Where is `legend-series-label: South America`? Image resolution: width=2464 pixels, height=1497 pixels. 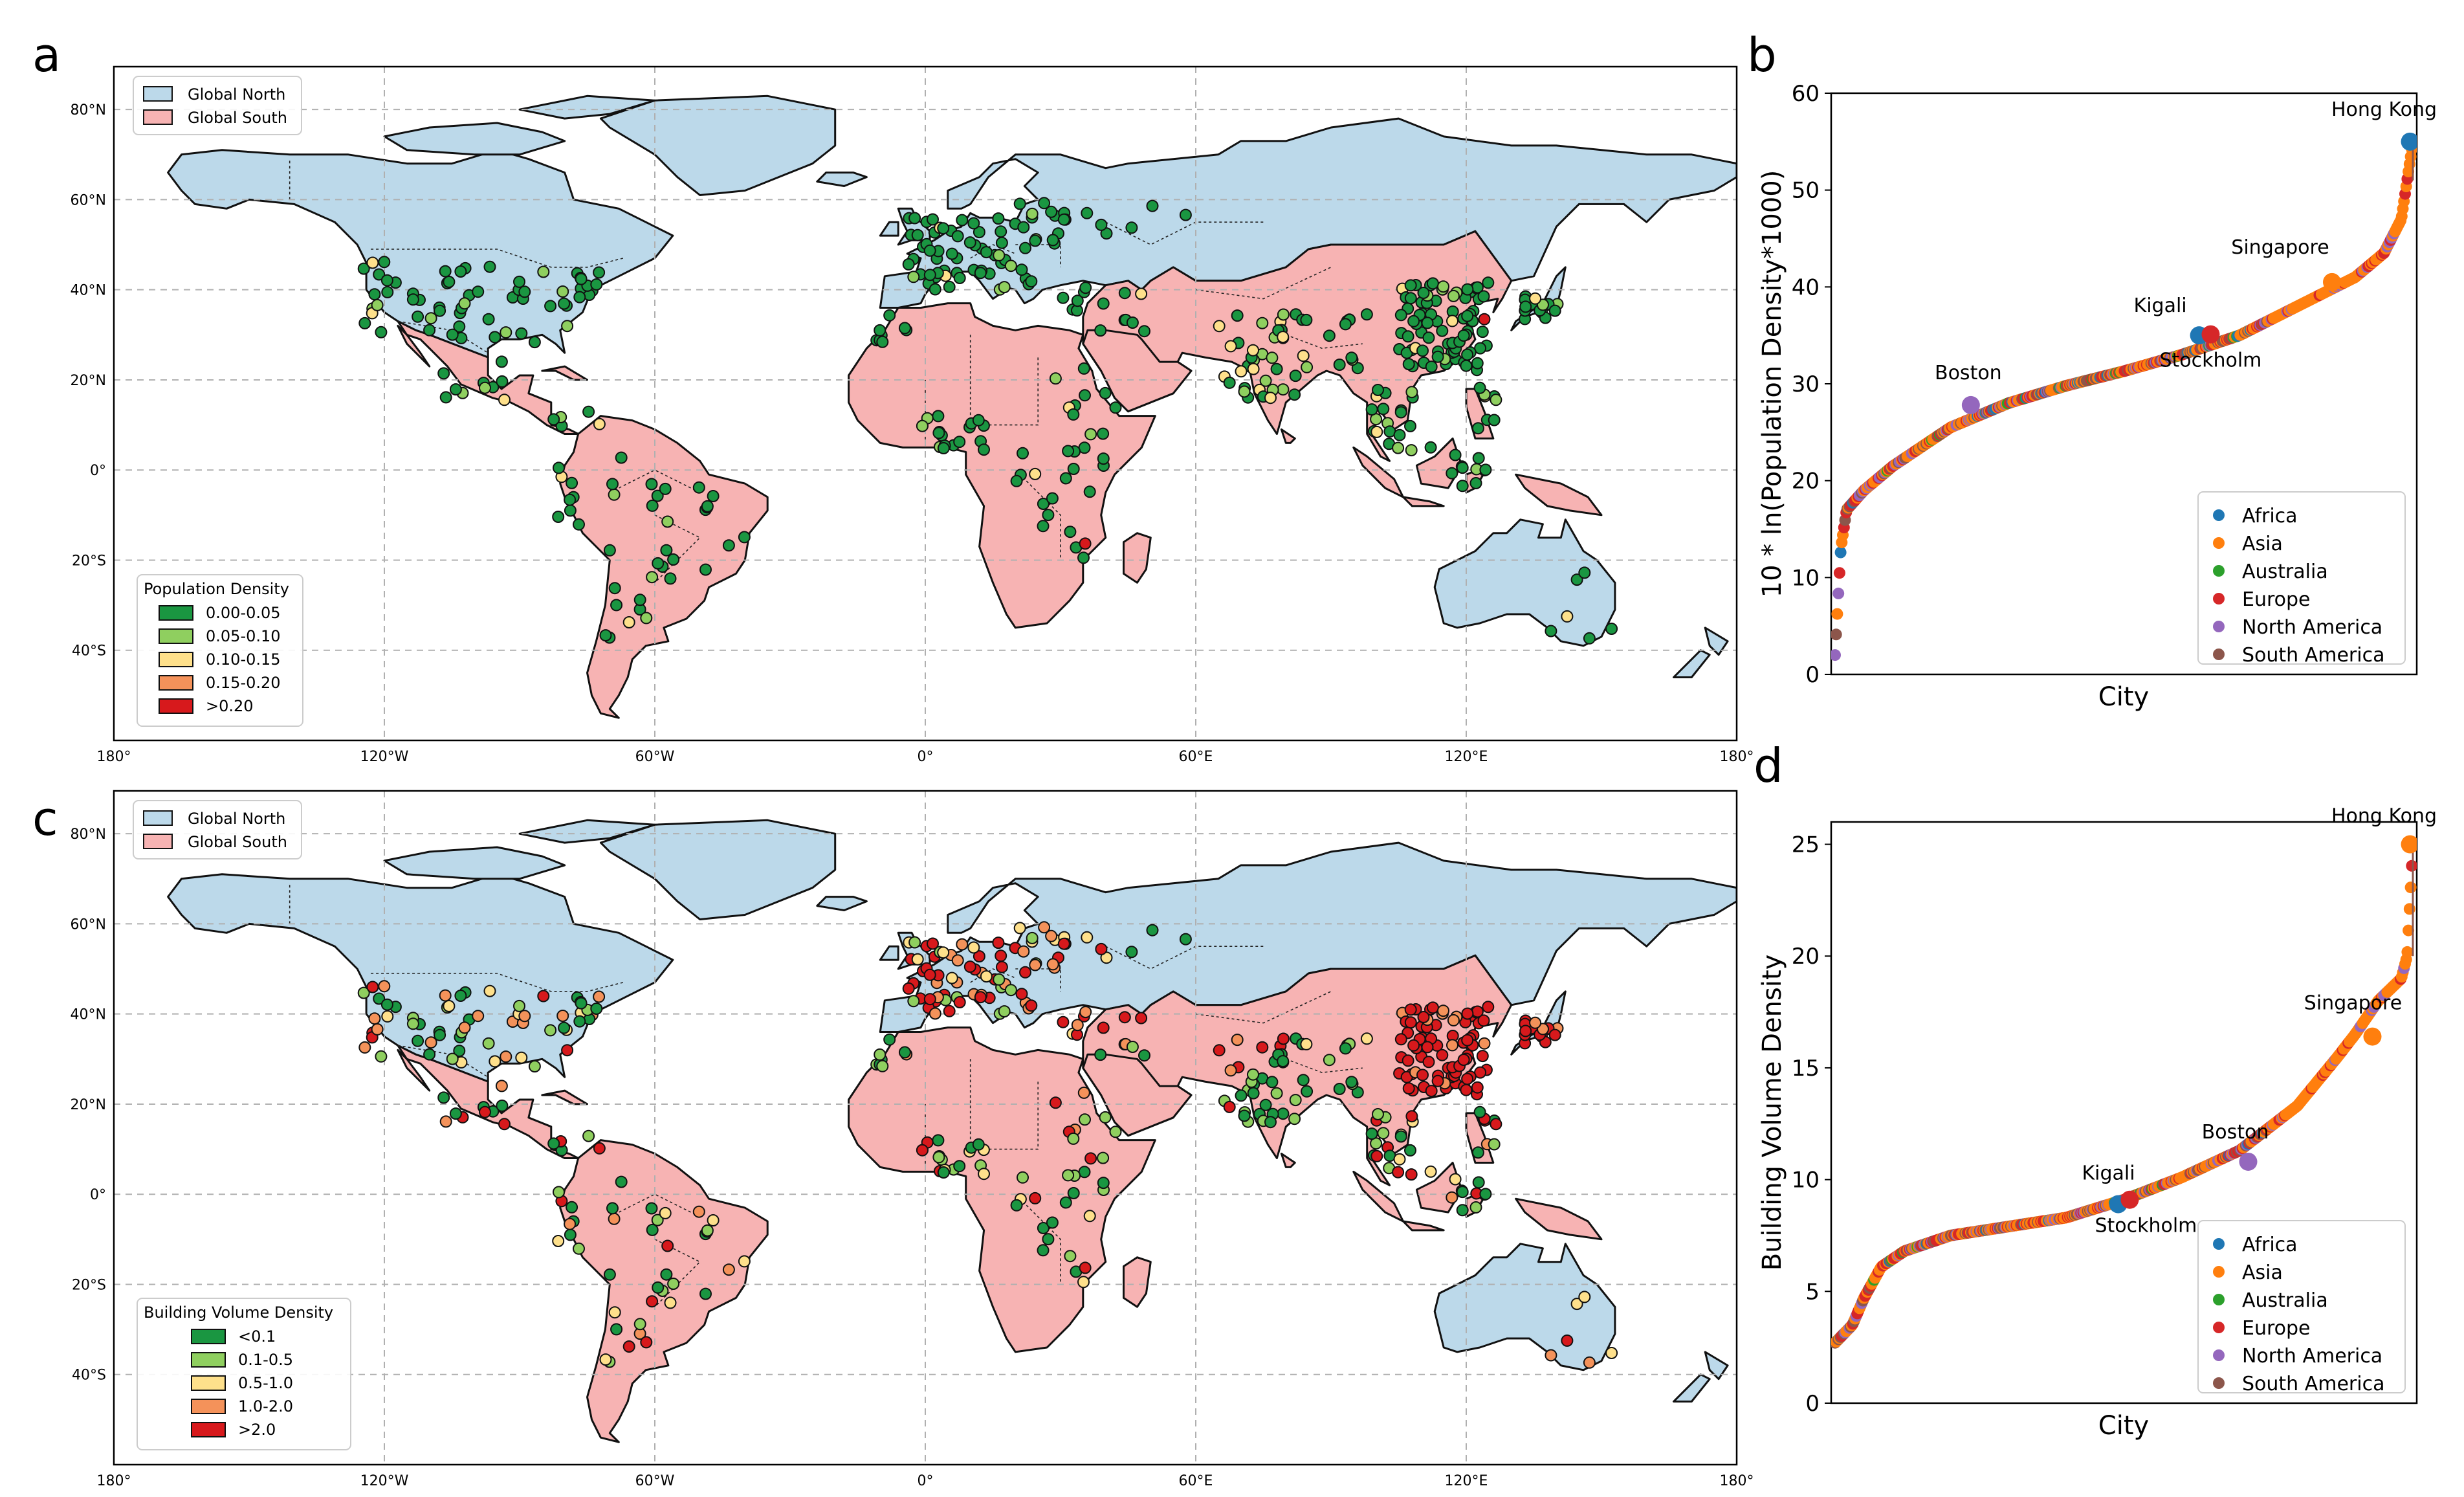 legend-series-label: South America is located at coordinates (2313, 1384).